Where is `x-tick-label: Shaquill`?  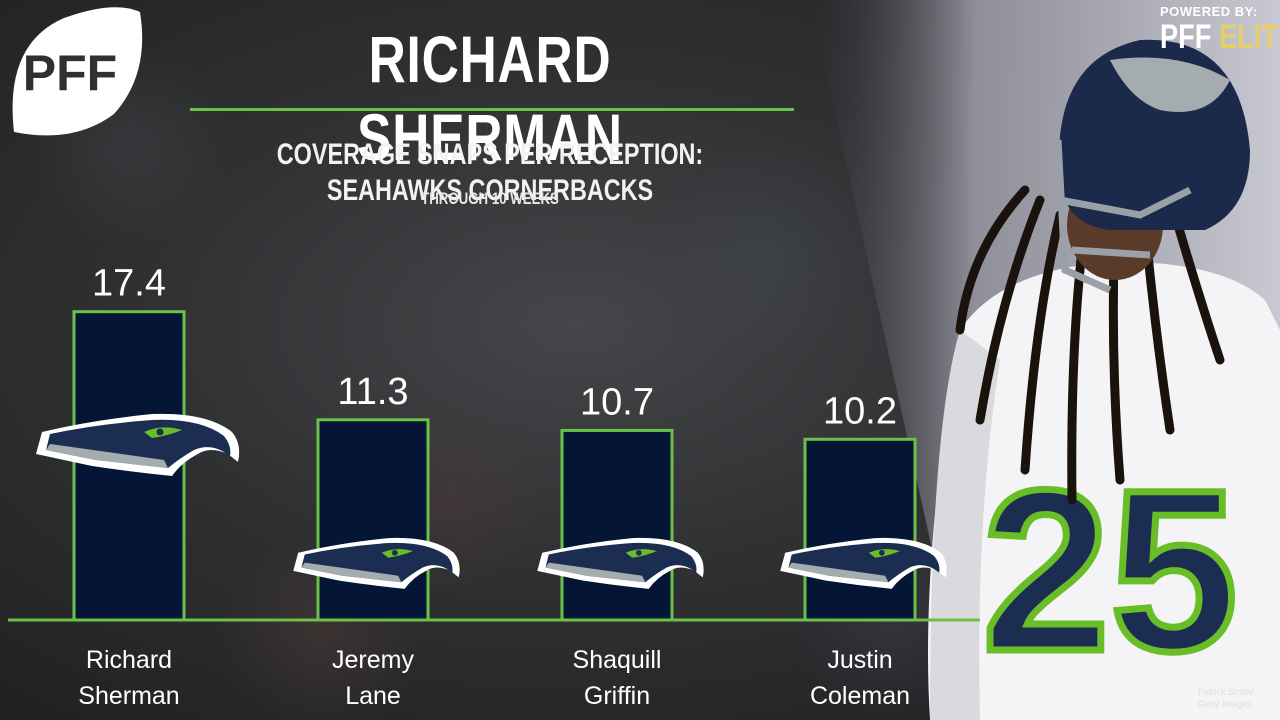 x-tick-label: Shaquill is located at coordinates (617, 660).